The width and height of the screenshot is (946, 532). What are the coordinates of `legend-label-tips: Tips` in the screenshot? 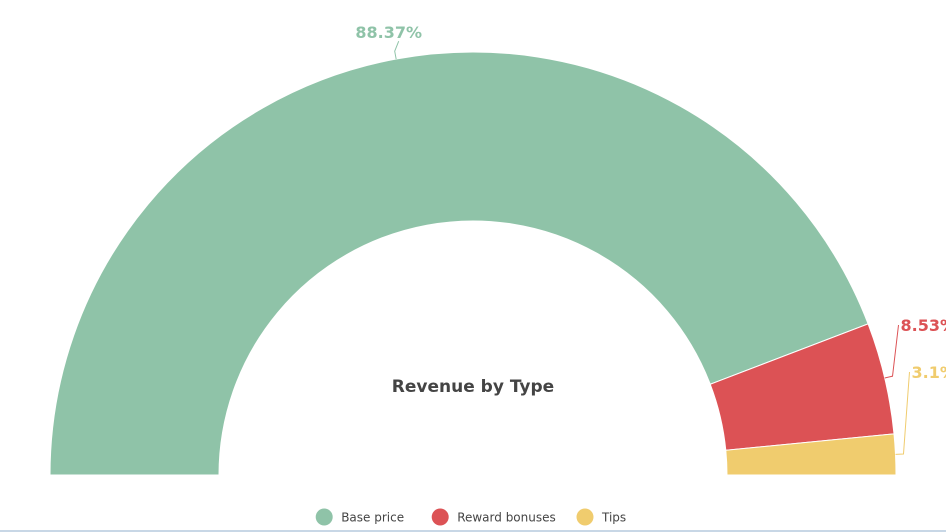 It's located at (613, 518).